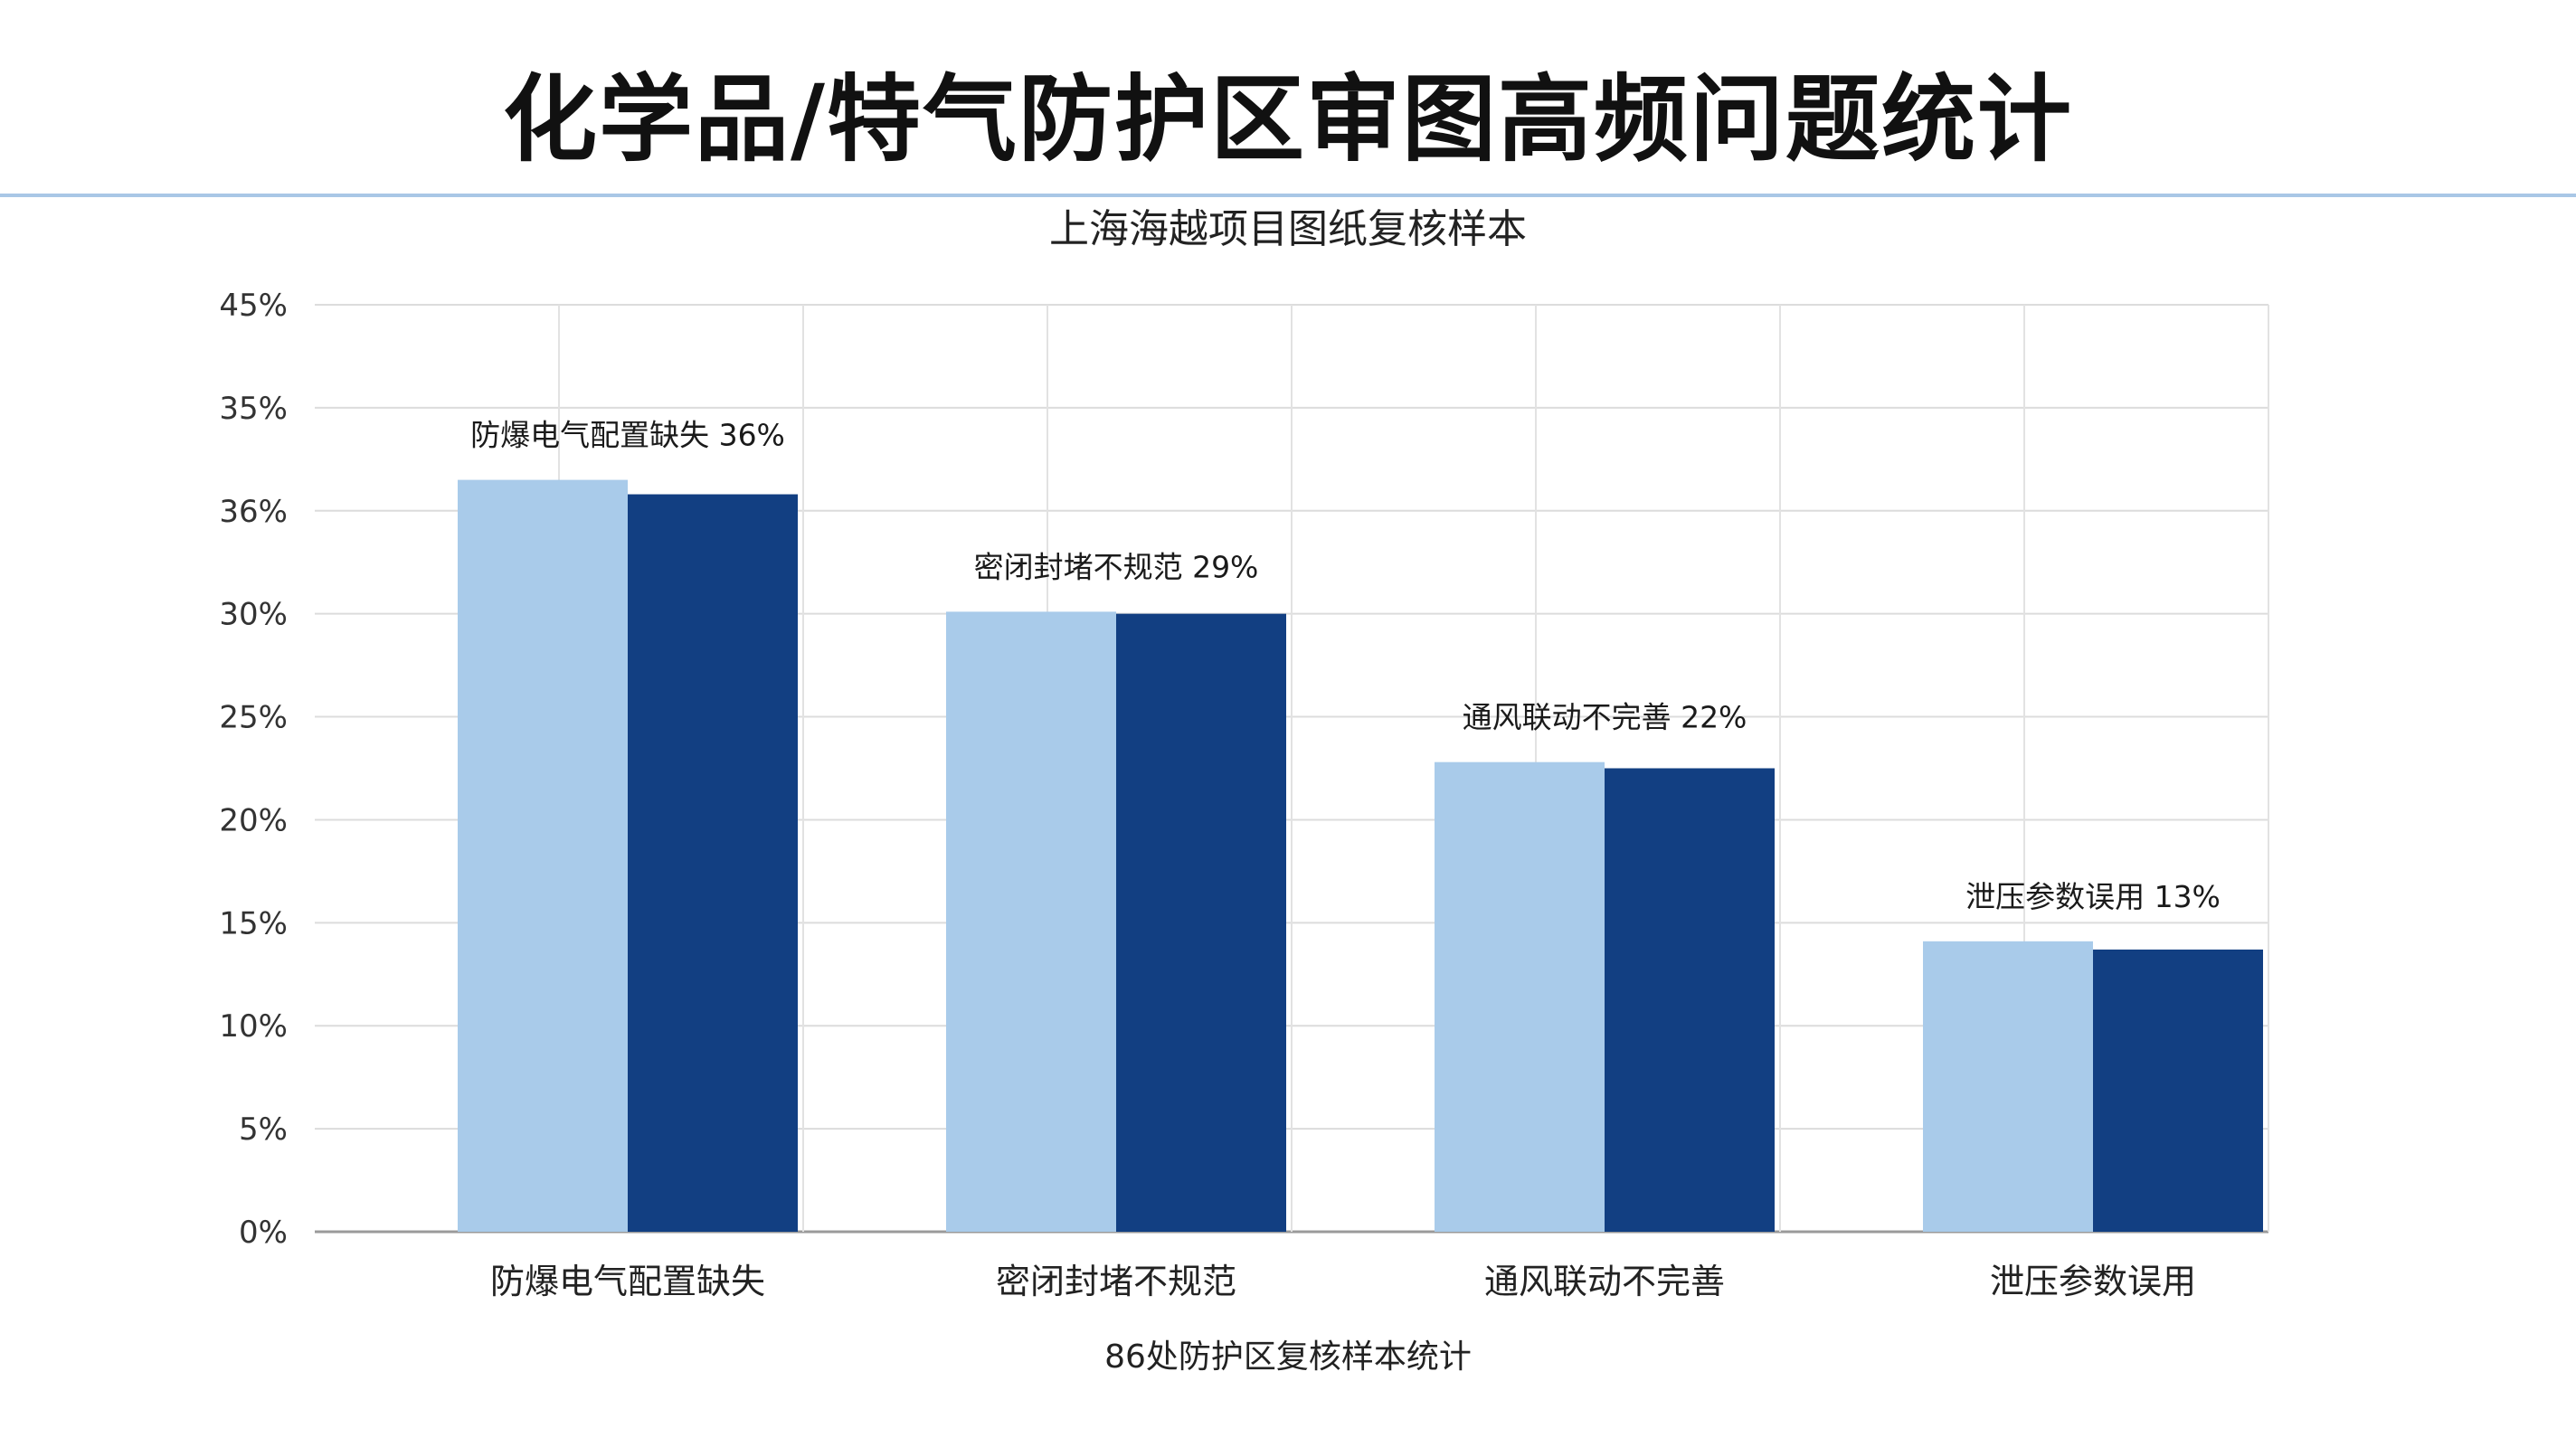 This screenshot has width=2576, height=1447. I want to click on y-tick-label: 45%, so click(253, 306).